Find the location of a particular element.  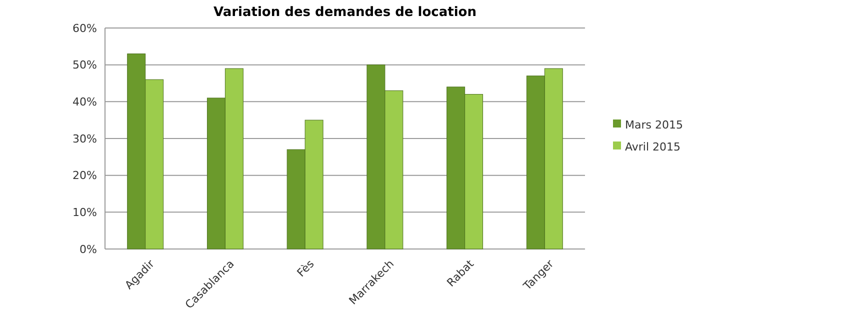

legend-label: Mars 2015 is located at coordinates (654, 125).